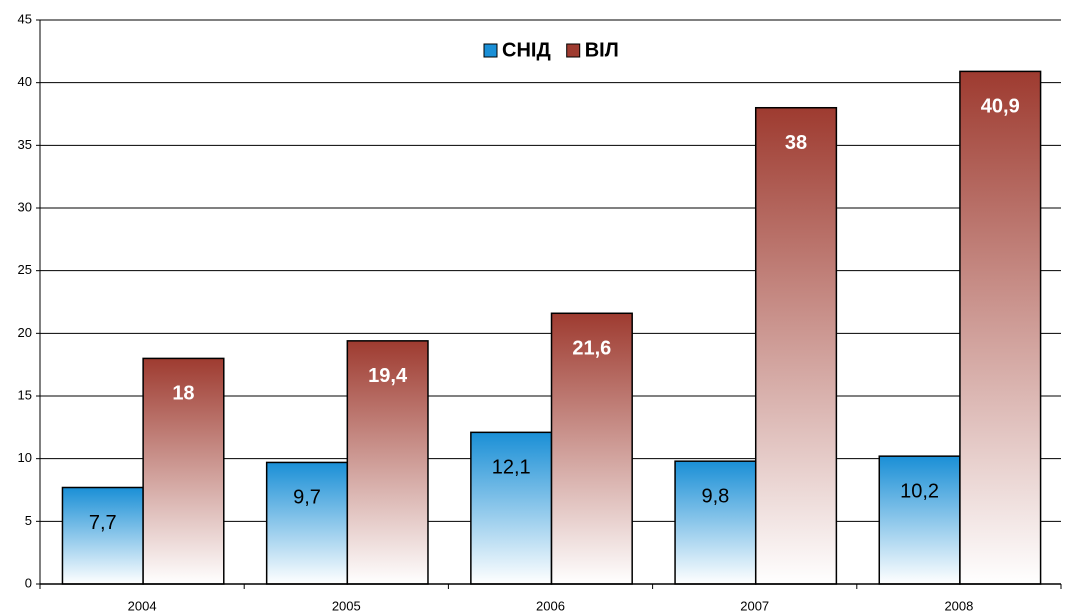 The height and width of the screenshot is (614, 1065). Describe the element at coordinates (754, 605) in the screenshot. I see `x-tick-label: 2007` at that location.